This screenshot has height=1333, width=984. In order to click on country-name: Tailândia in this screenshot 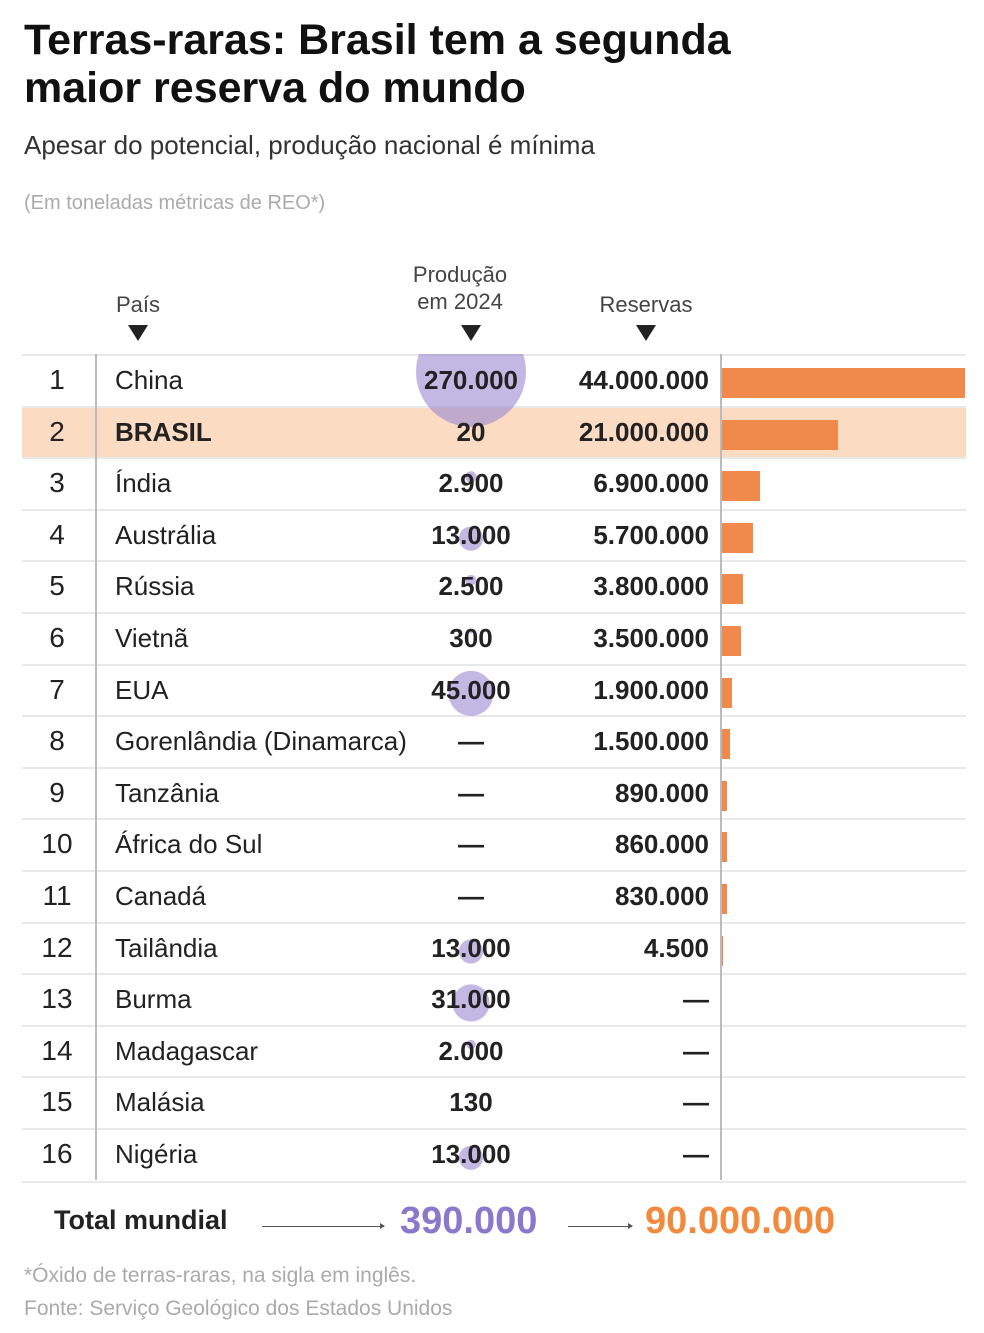, I will do `click(166, 947)`.